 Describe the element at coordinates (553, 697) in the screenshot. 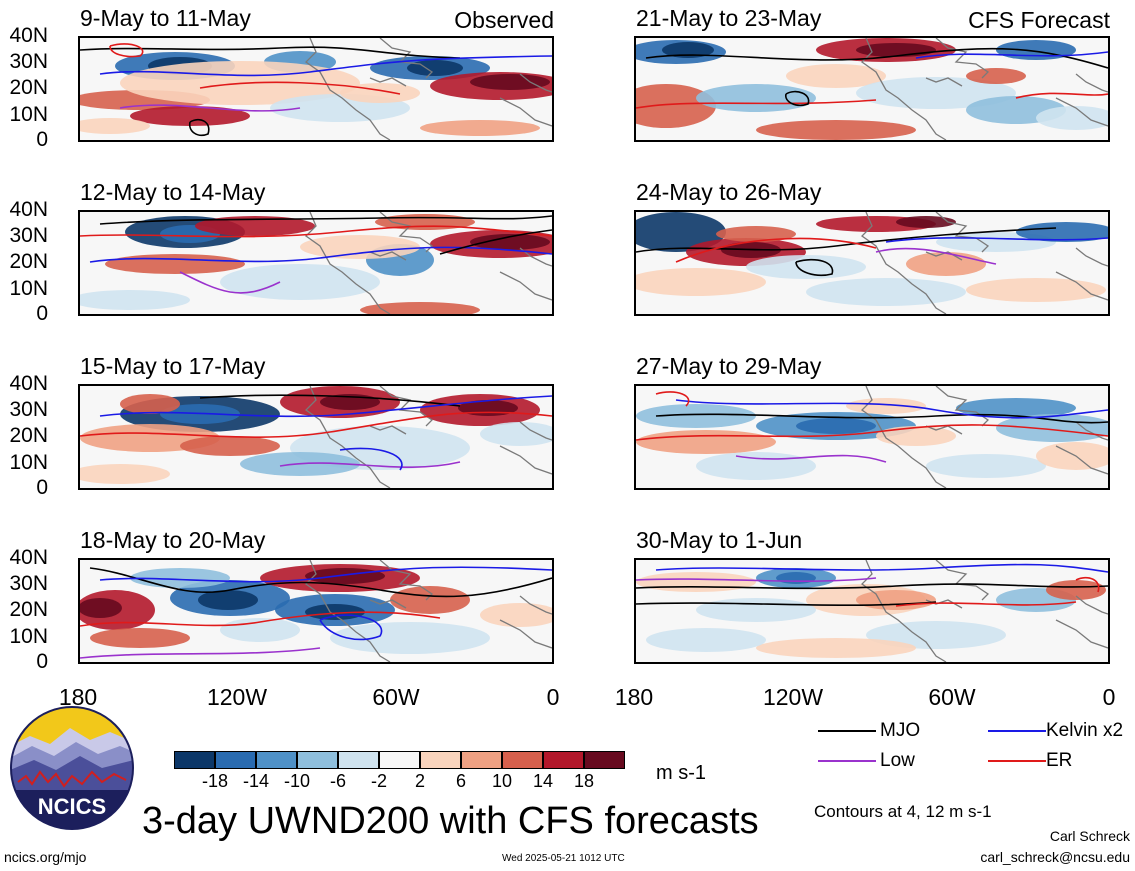

I see `x-tick-label: 0` at that location.